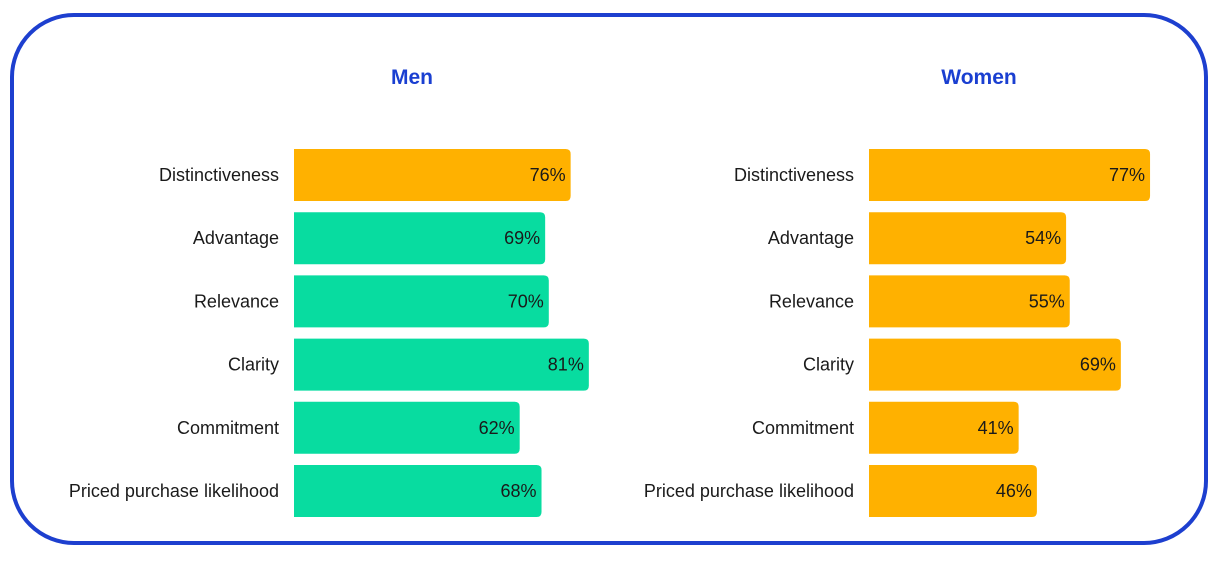 Image resolution: width=1224 pixels, height=572 pixels. Describe the element at coordinates (228, 428) in the screenshot. I see `men-category-label: Commitment` at that location.